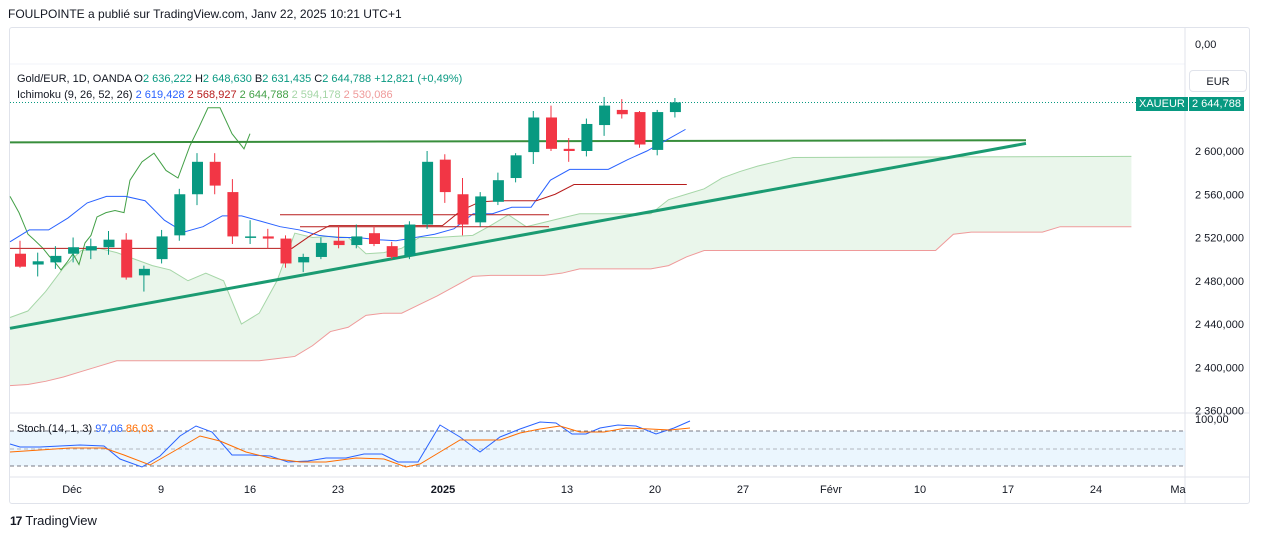 The height and width of the screenshot is (539, 1261). I want to click on stoch-k-line, so click(350, 444).